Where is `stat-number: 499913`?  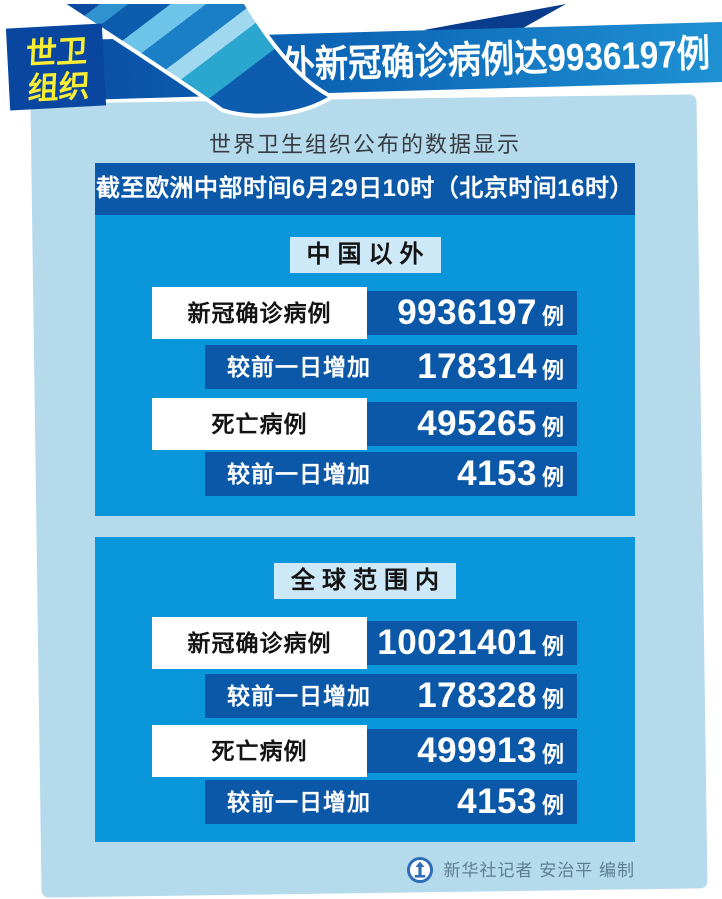
stat-number: 499913 is located at coordinates (477, 750).